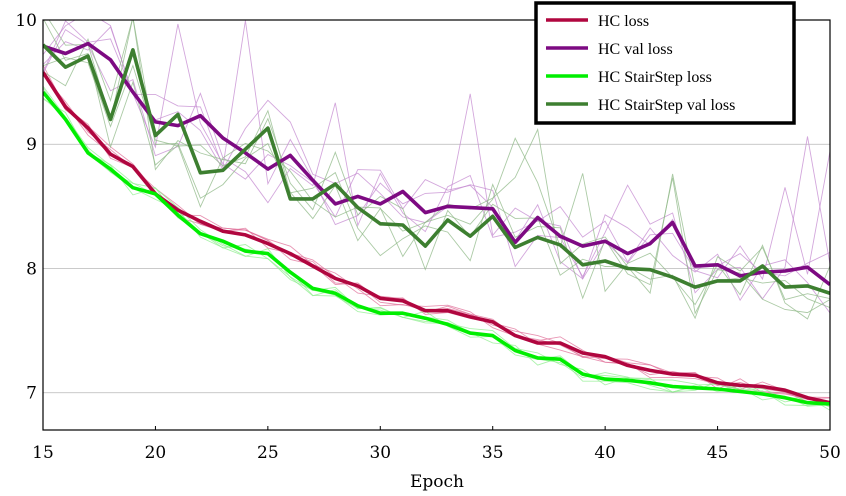 This screenshot has height=496, width=846. Describe the element at coordinates (380, 453) in the screenshot. I see `x-tick-label: 30` at that location.